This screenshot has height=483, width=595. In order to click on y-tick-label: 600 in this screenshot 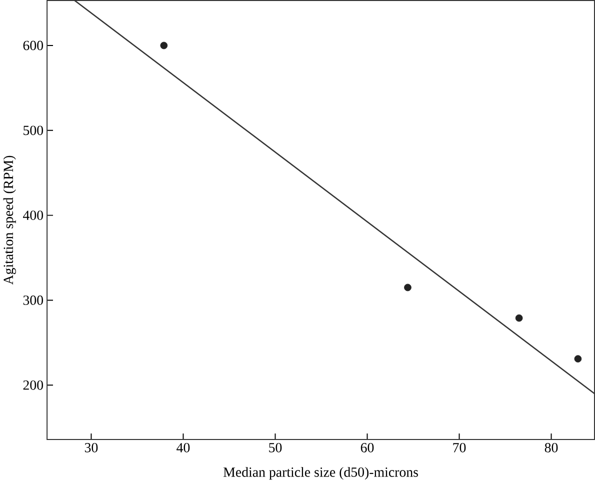, I will do `click(33, 45)`.